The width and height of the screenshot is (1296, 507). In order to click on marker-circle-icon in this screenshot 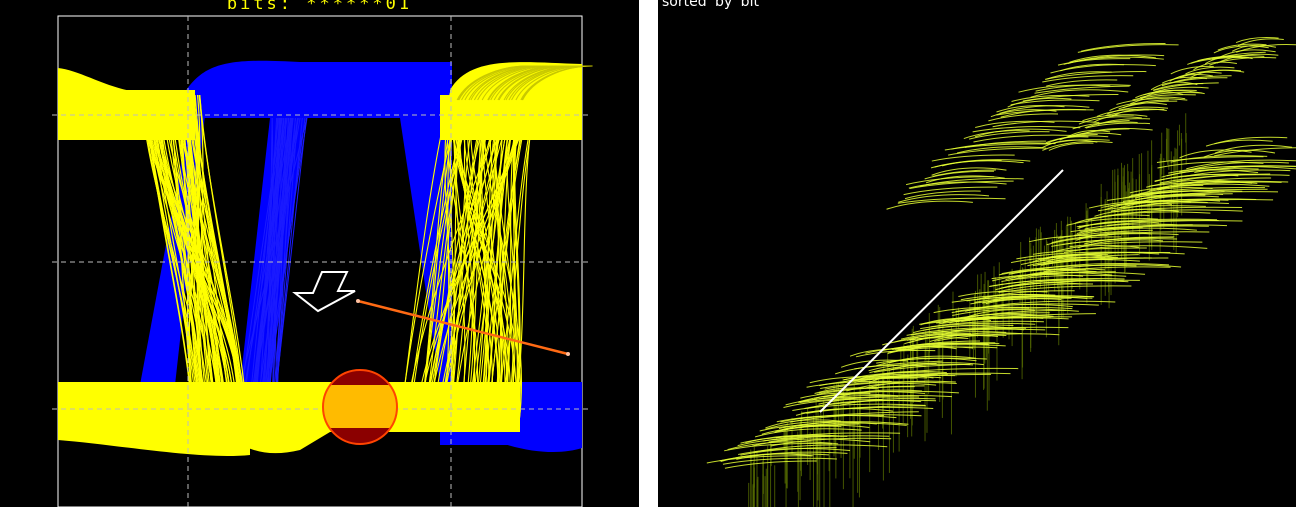, I will do `click(360, 407)`.